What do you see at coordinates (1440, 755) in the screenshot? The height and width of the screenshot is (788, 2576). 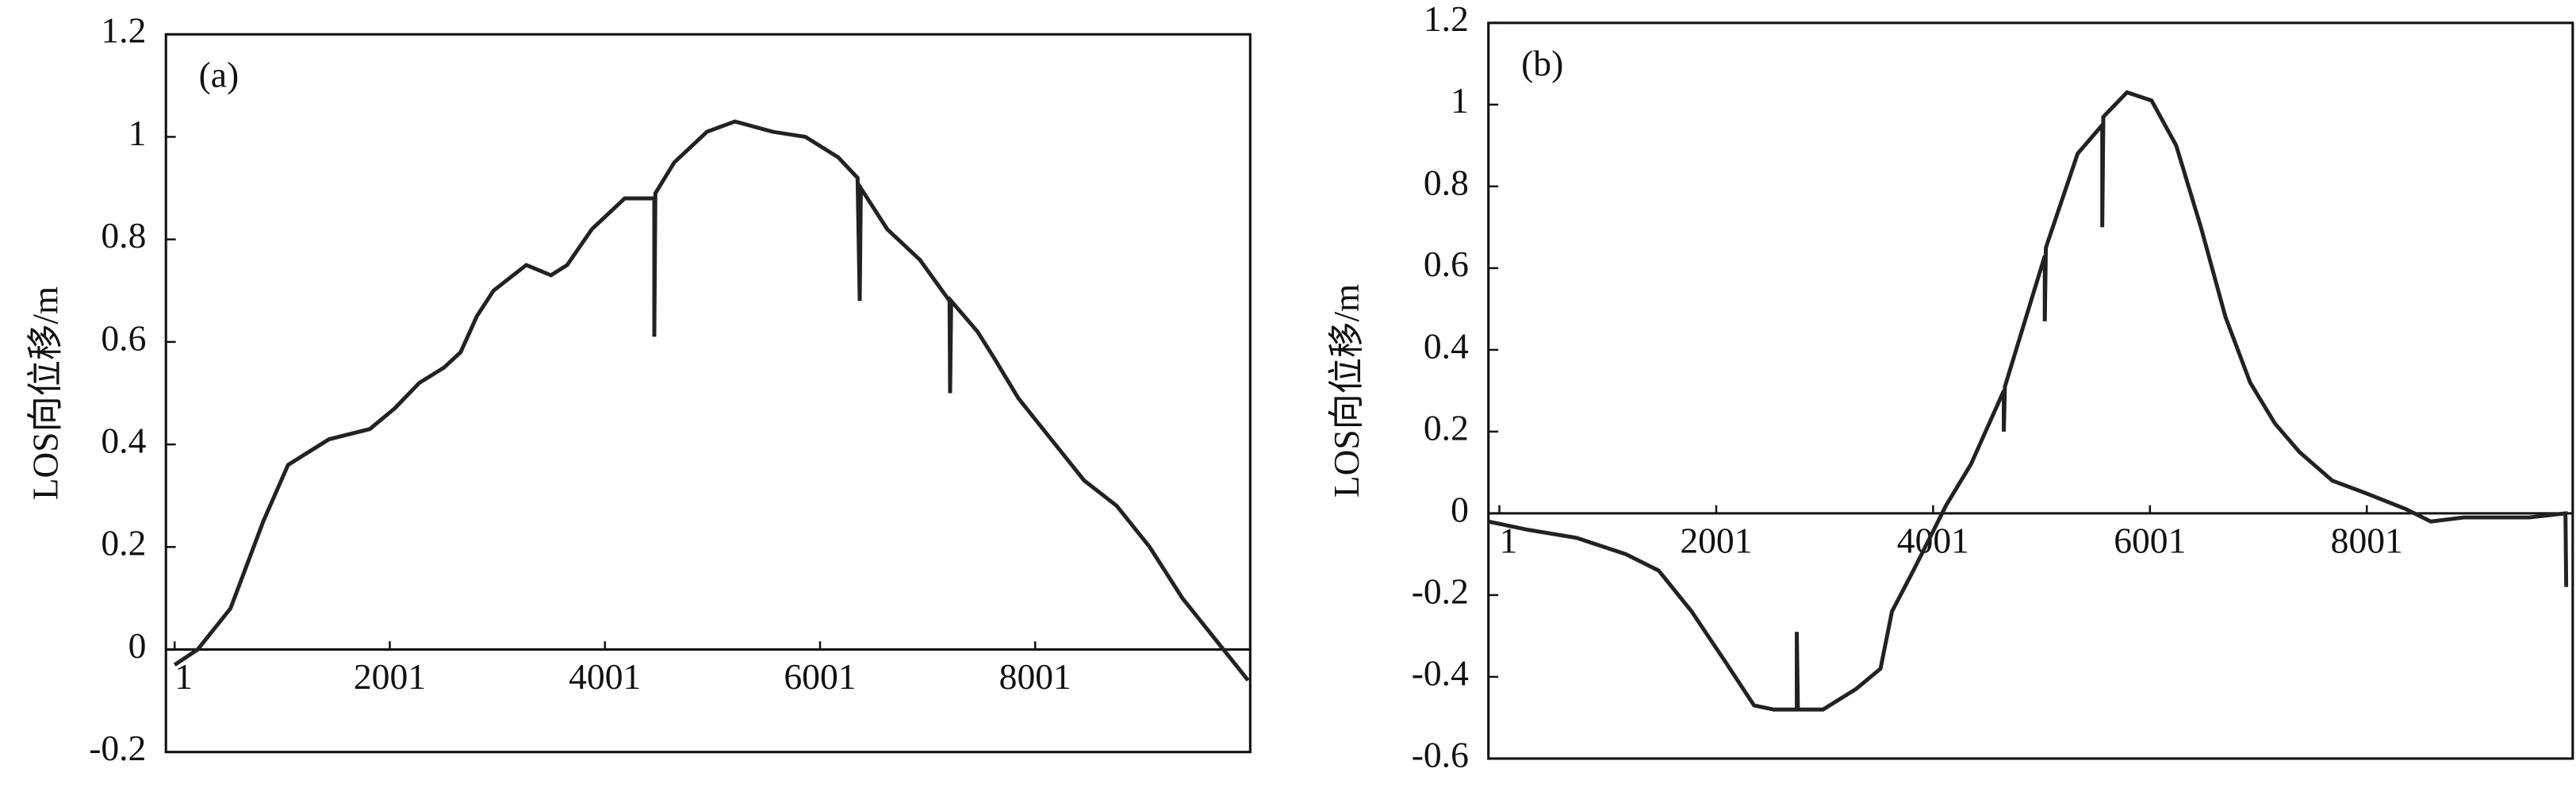 I see `y-tick-label: -0.6` at bounding box center [1440, 755].